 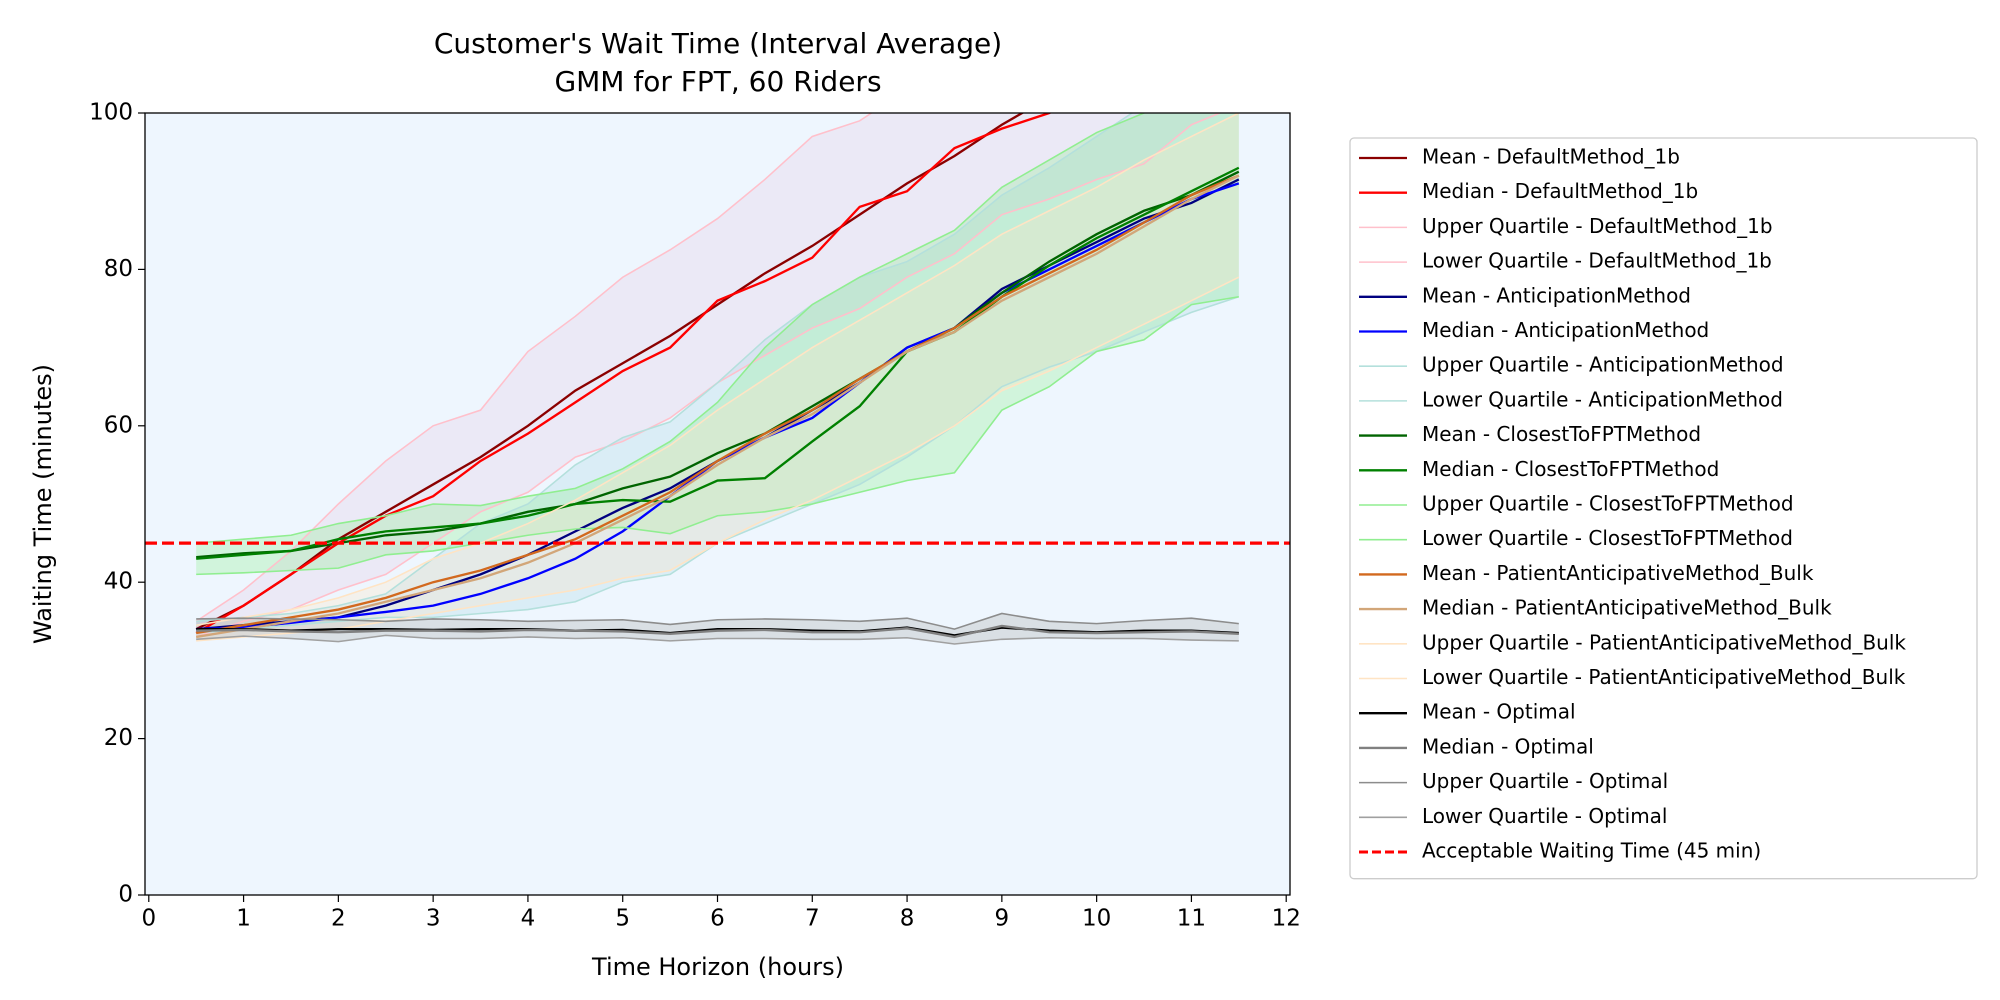 I want to click on legend-label: Acceptable Waiting Time (45 min), so click(x=1591, y=851).